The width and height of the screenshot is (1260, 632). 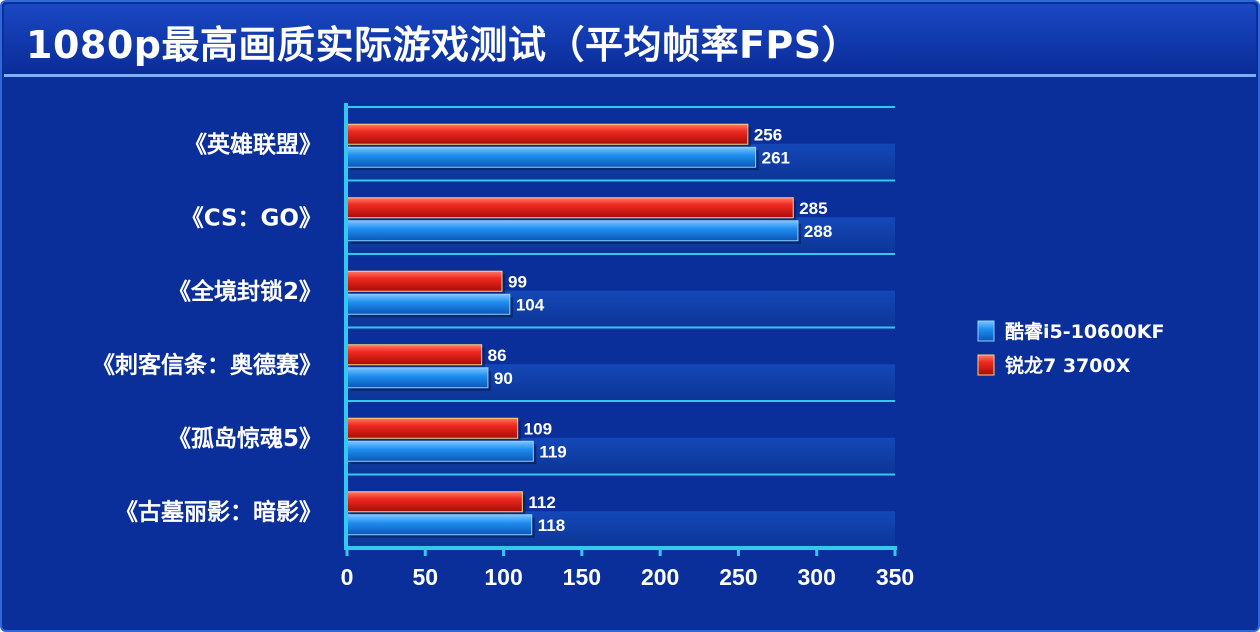 I want to click on value-label-ryzen-2: 99, so click(x=517, y=281).